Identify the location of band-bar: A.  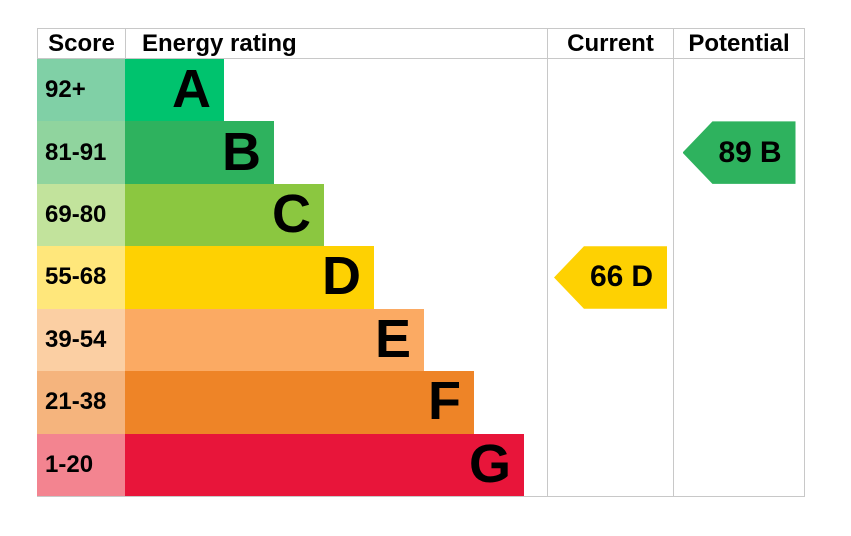
(174, 90).